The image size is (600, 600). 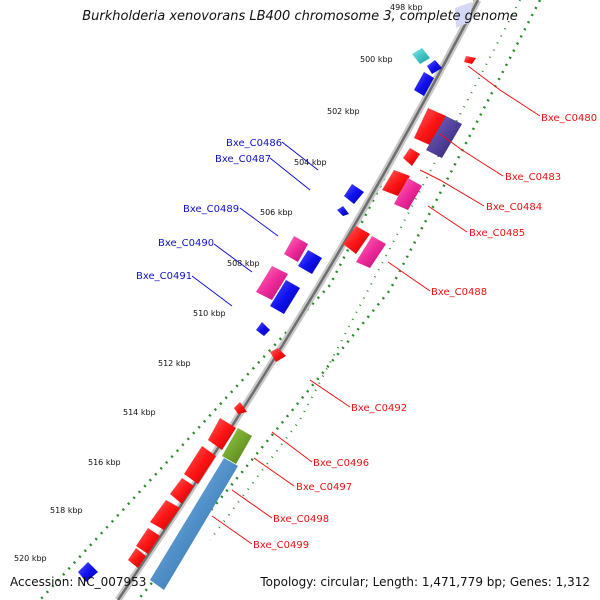 What do you see at coordinates (165, 515) in the screenshot?
I see `gene-bxe-c0498a` at bounding box center [165, 515].